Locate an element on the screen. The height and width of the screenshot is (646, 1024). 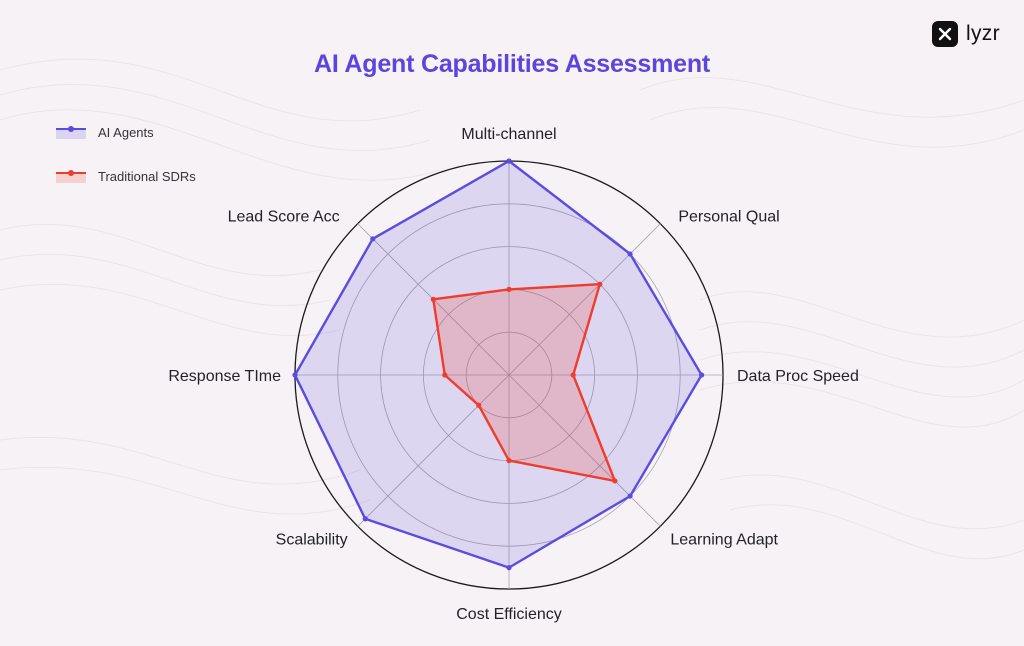
chart-legend: AI Agents Traditional SDRs is located at coordinates (126, 164).